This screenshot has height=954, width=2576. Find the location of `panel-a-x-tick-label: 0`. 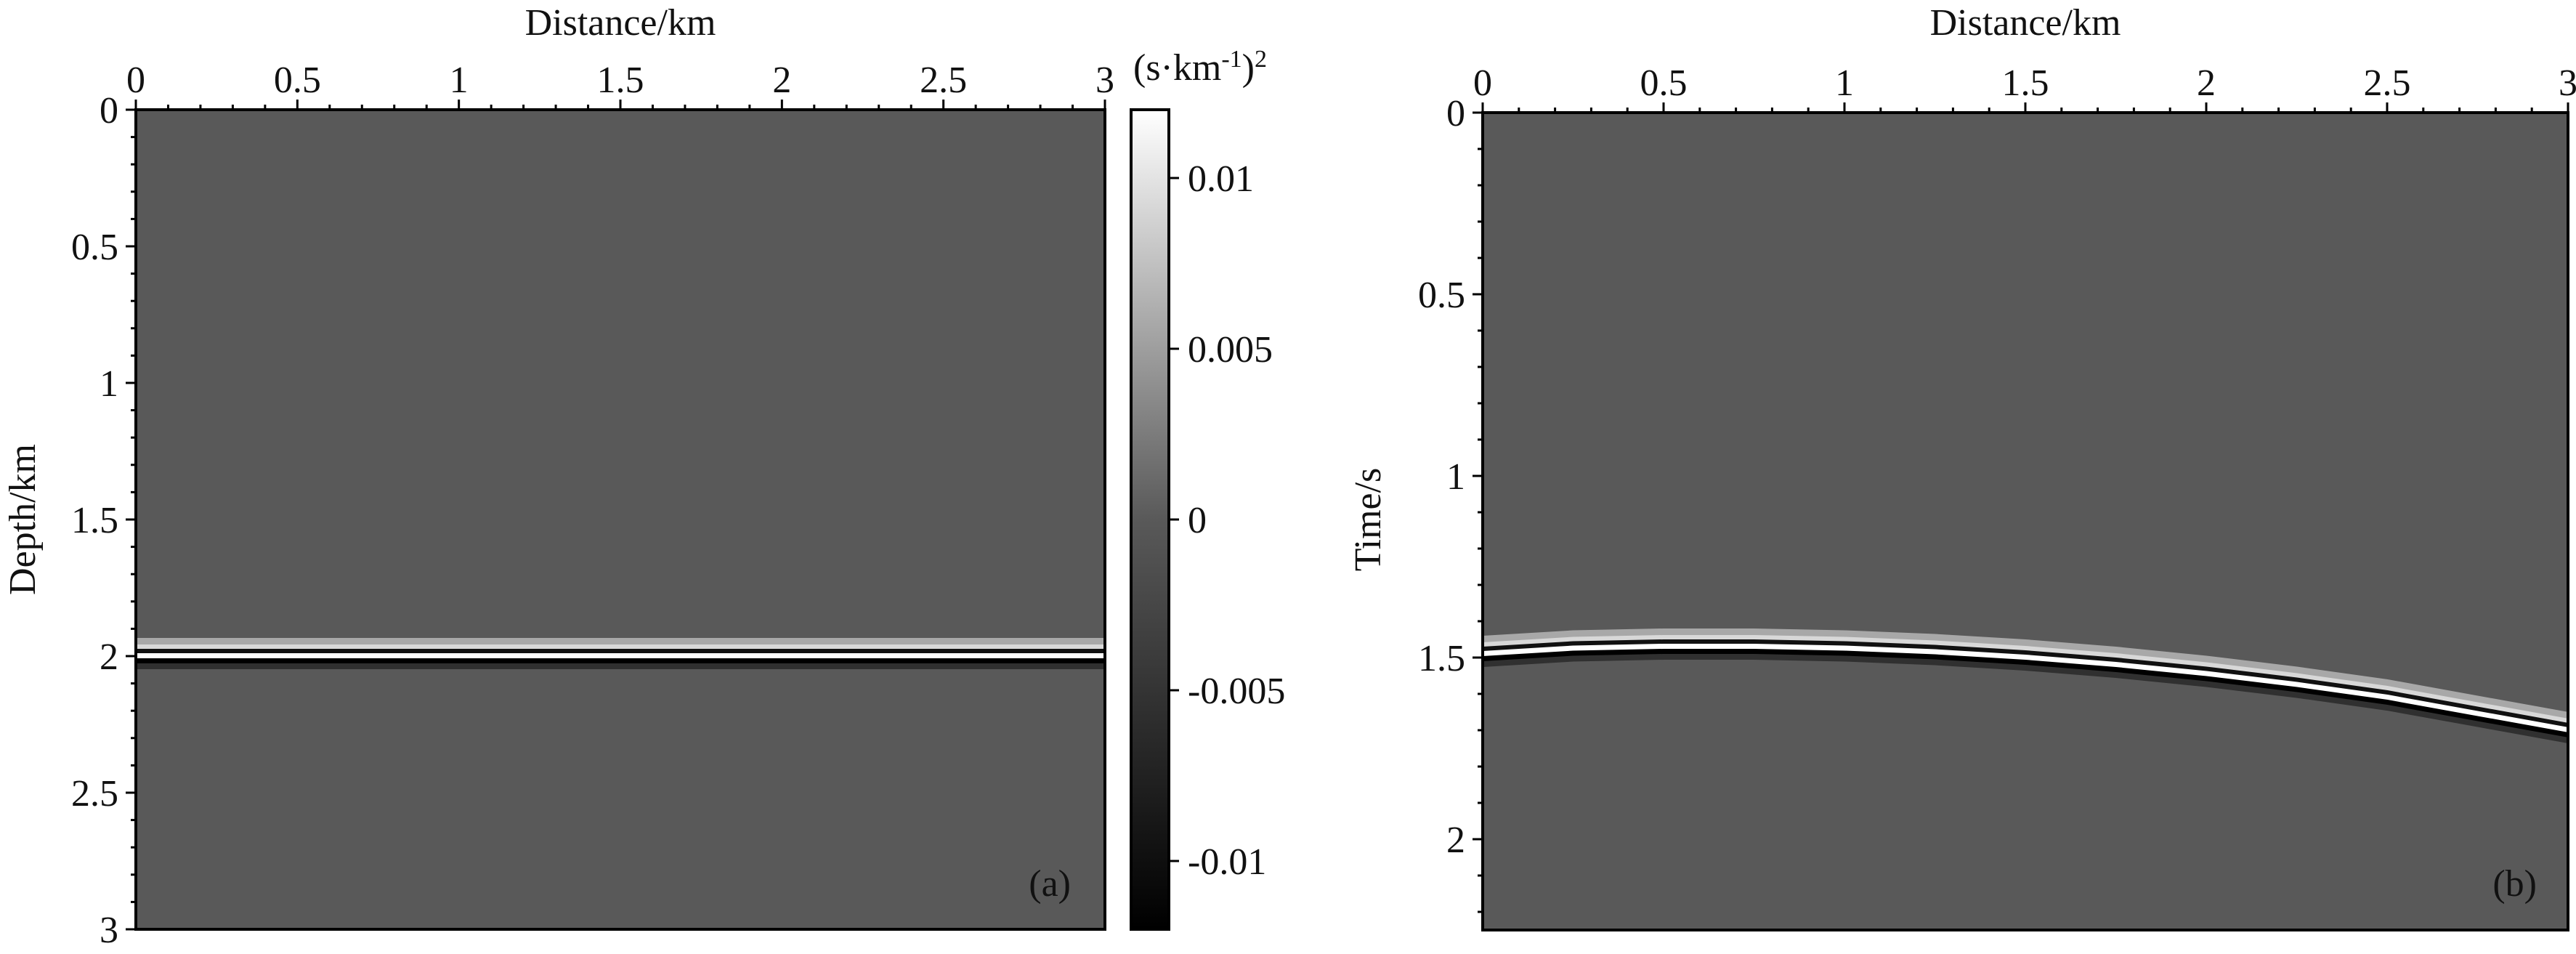

panel-a-x-tick-label: 0 is located at coordinates (135, 80).